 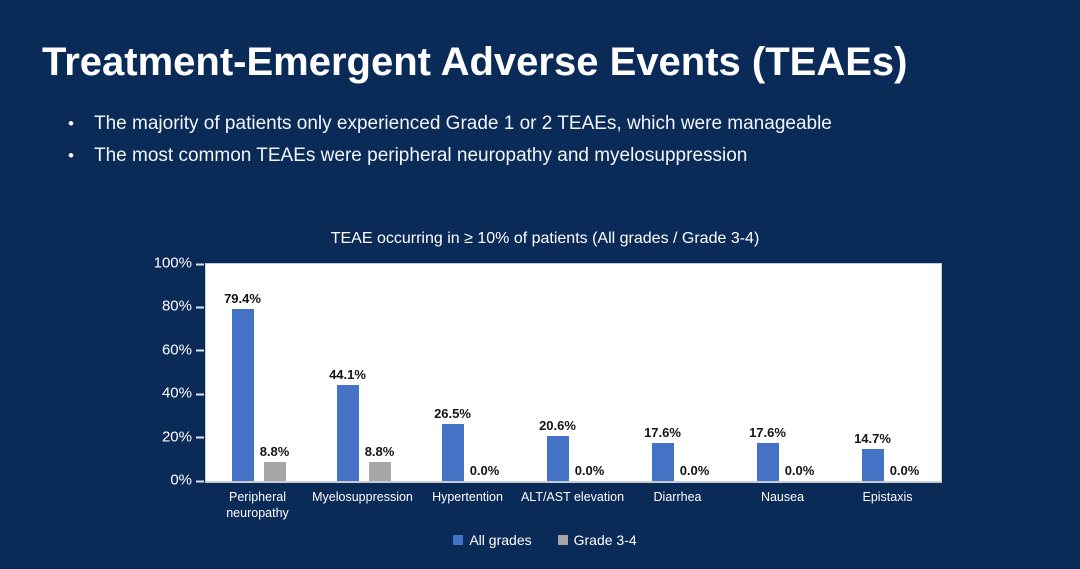 I want to click on legend-item: Grade 3-4, so click(x=597, y=540).